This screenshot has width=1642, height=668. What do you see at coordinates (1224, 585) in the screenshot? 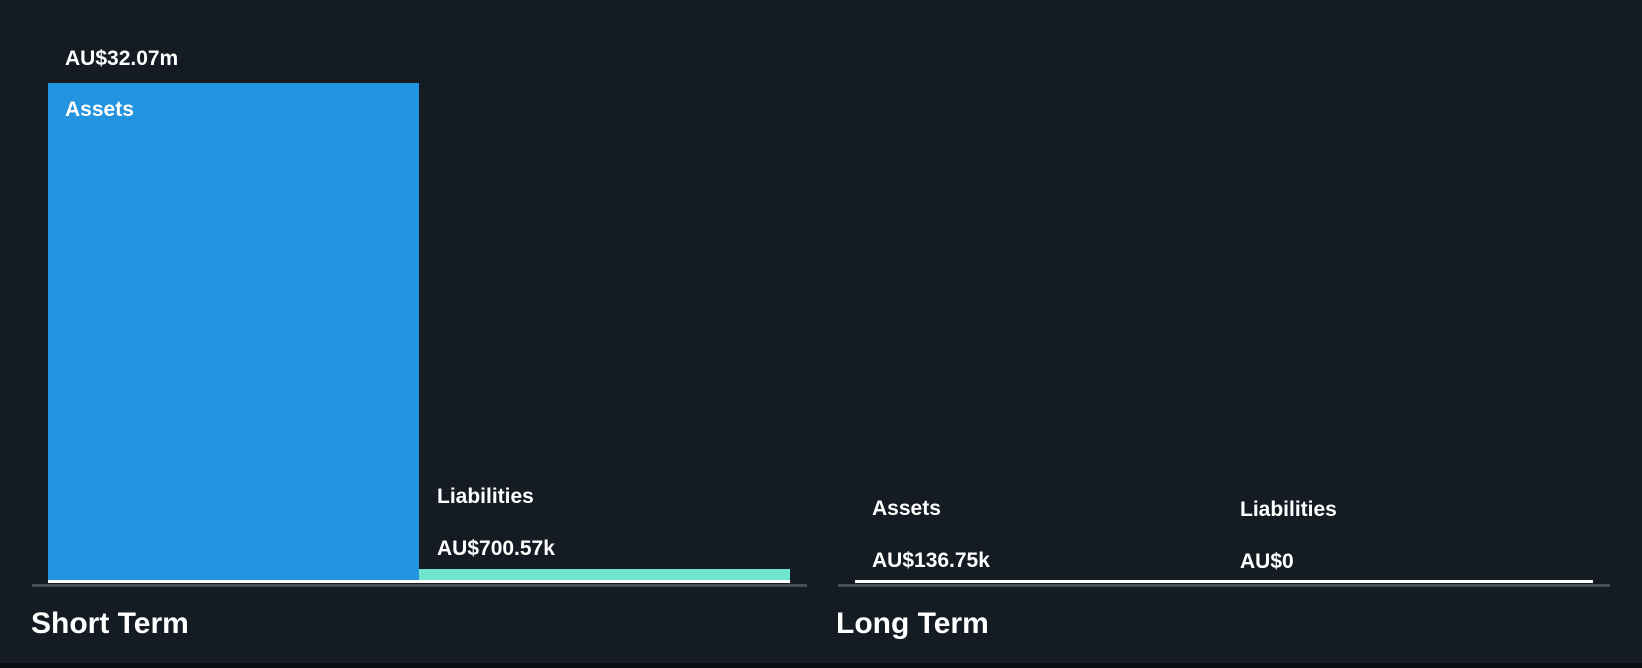
I see `long-term-axis-line` at bounding box center [1224, 585].